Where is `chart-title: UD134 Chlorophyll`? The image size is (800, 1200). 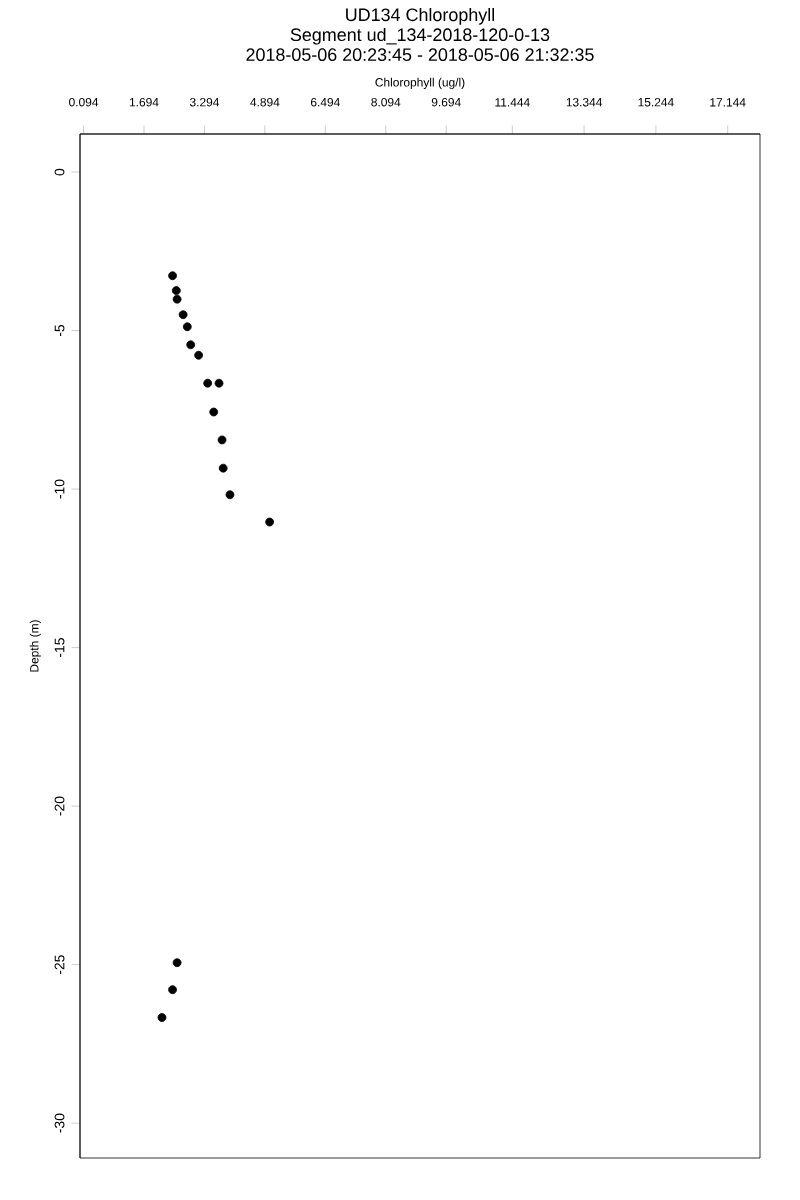 chart-title: UD134 Chlorophyll is located at coordinates (420, 16).